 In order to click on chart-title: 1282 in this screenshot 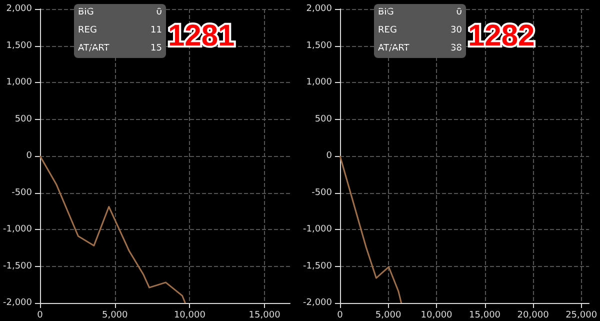, I will do `click(501, 36)`.